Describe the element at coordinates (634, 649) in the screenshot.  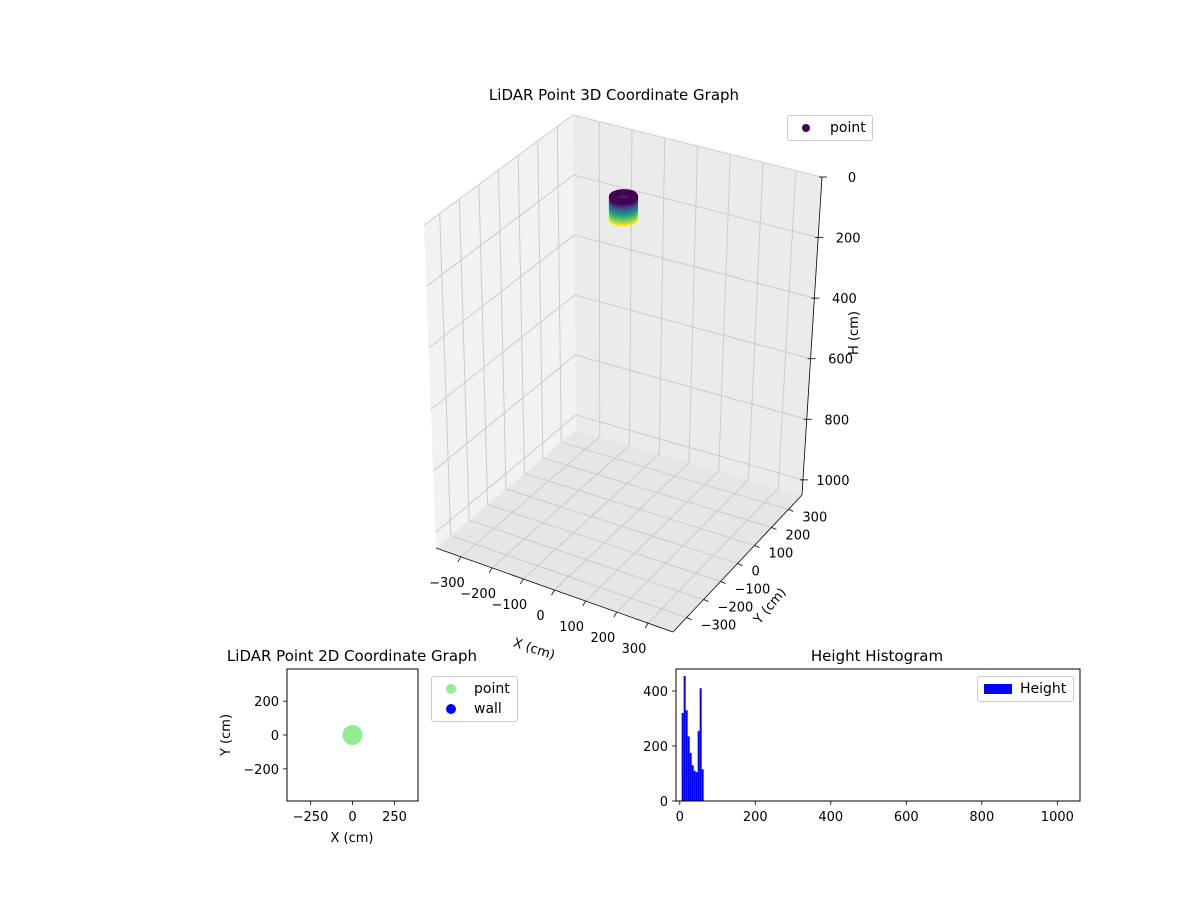
I see `x-tick-label-6: 300` at that location.